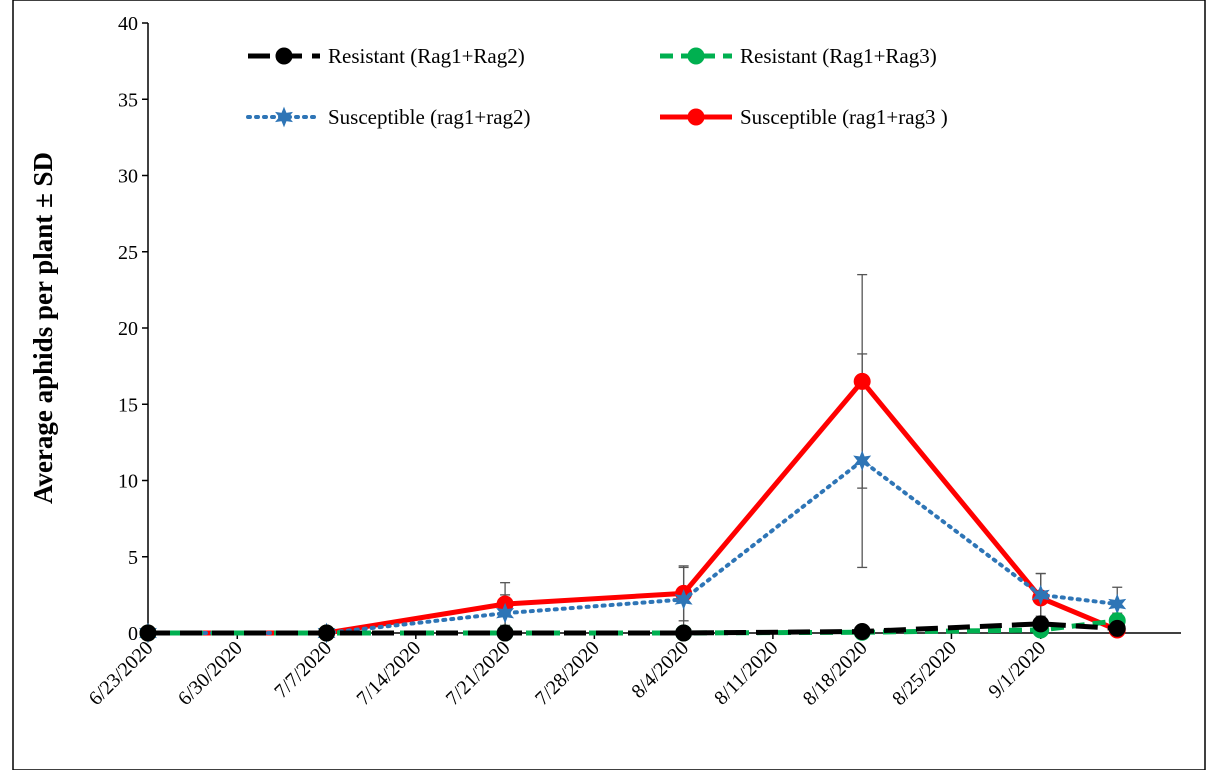 The image size is (1206, 770). What do you see at coordinates (43, 328) in the screenshot?
I see `y-axis-title: Average aphids per plant ± SD` at bounding box center [43, 328].